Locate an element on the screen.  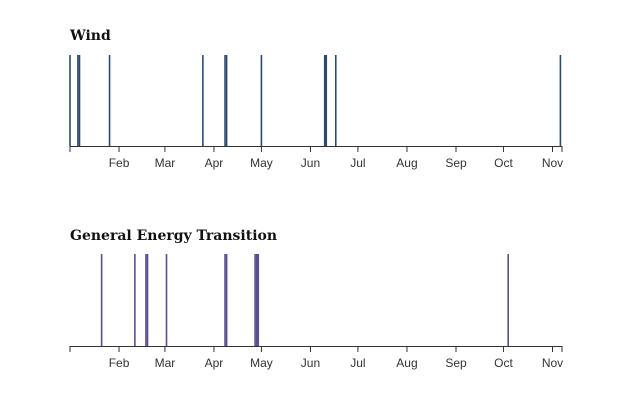
general-energy-transition-panel-title: General Energy Transition is located at coordinates (174, 236).